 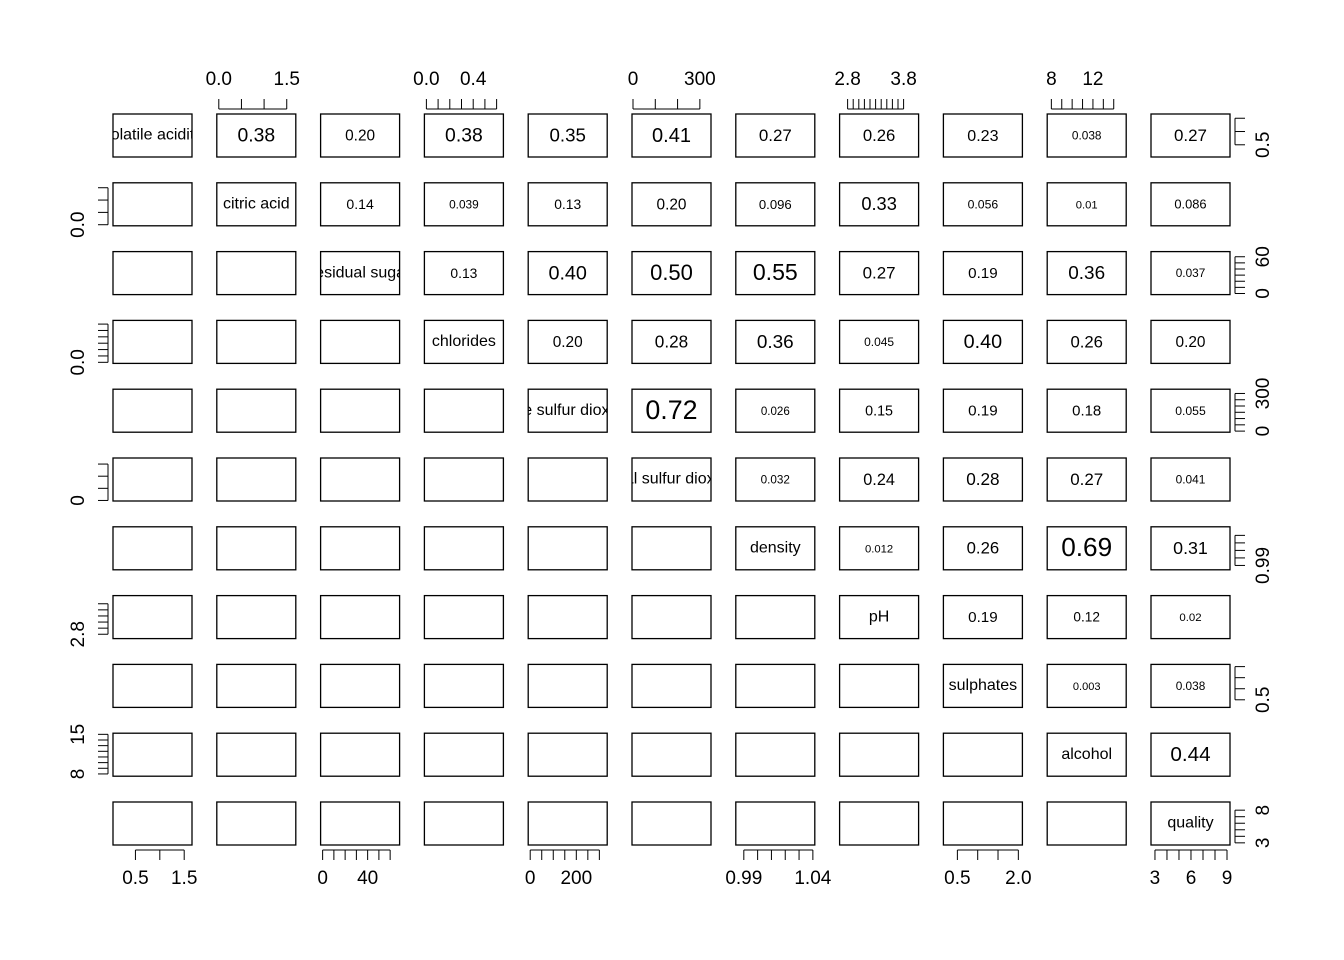 What do you see at coordinates (1086, 617) in the screenshot?
I see `correlation-label: 0.12` at bounding box center [1086, 617].